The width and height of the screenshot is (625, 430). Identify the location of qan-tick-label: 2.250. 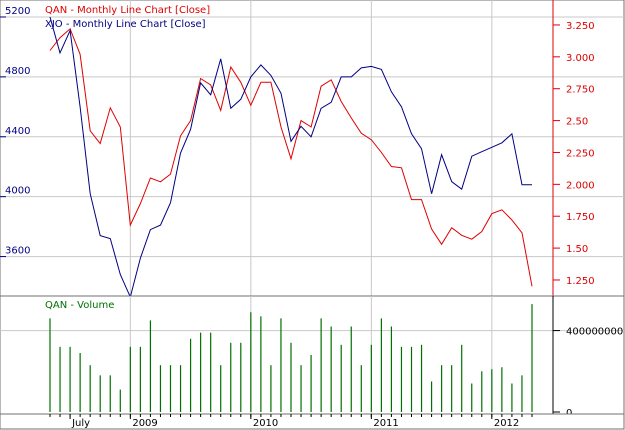
(580, 153).